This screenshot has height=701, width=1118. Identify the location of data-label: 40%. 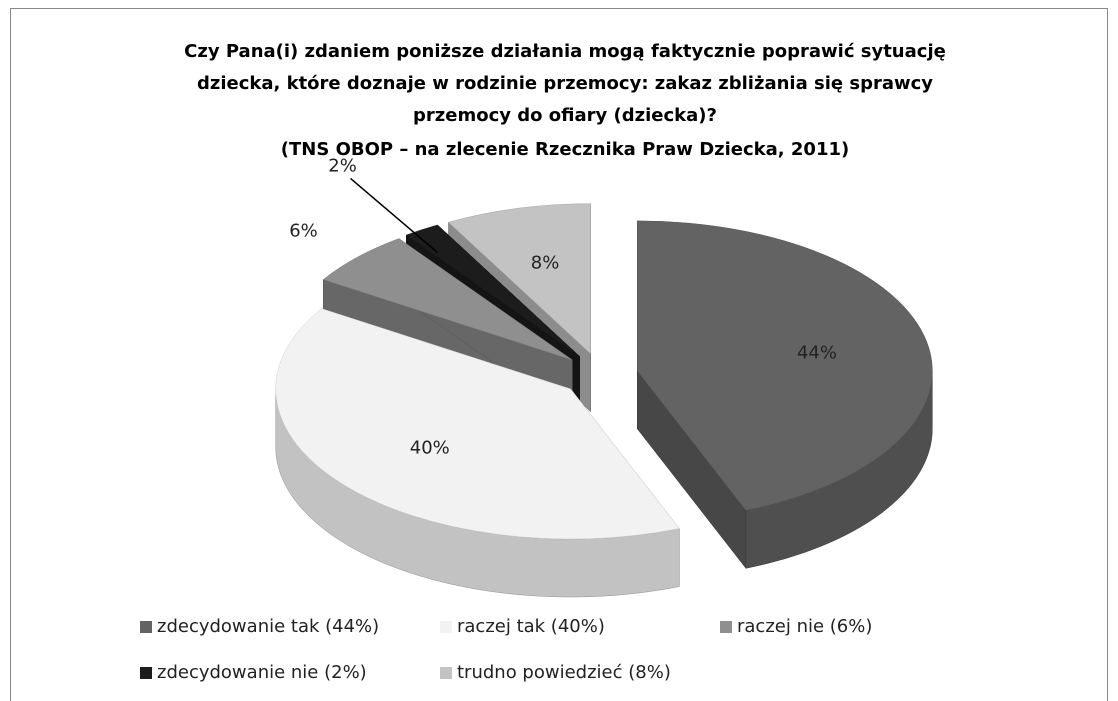
(430, 447).